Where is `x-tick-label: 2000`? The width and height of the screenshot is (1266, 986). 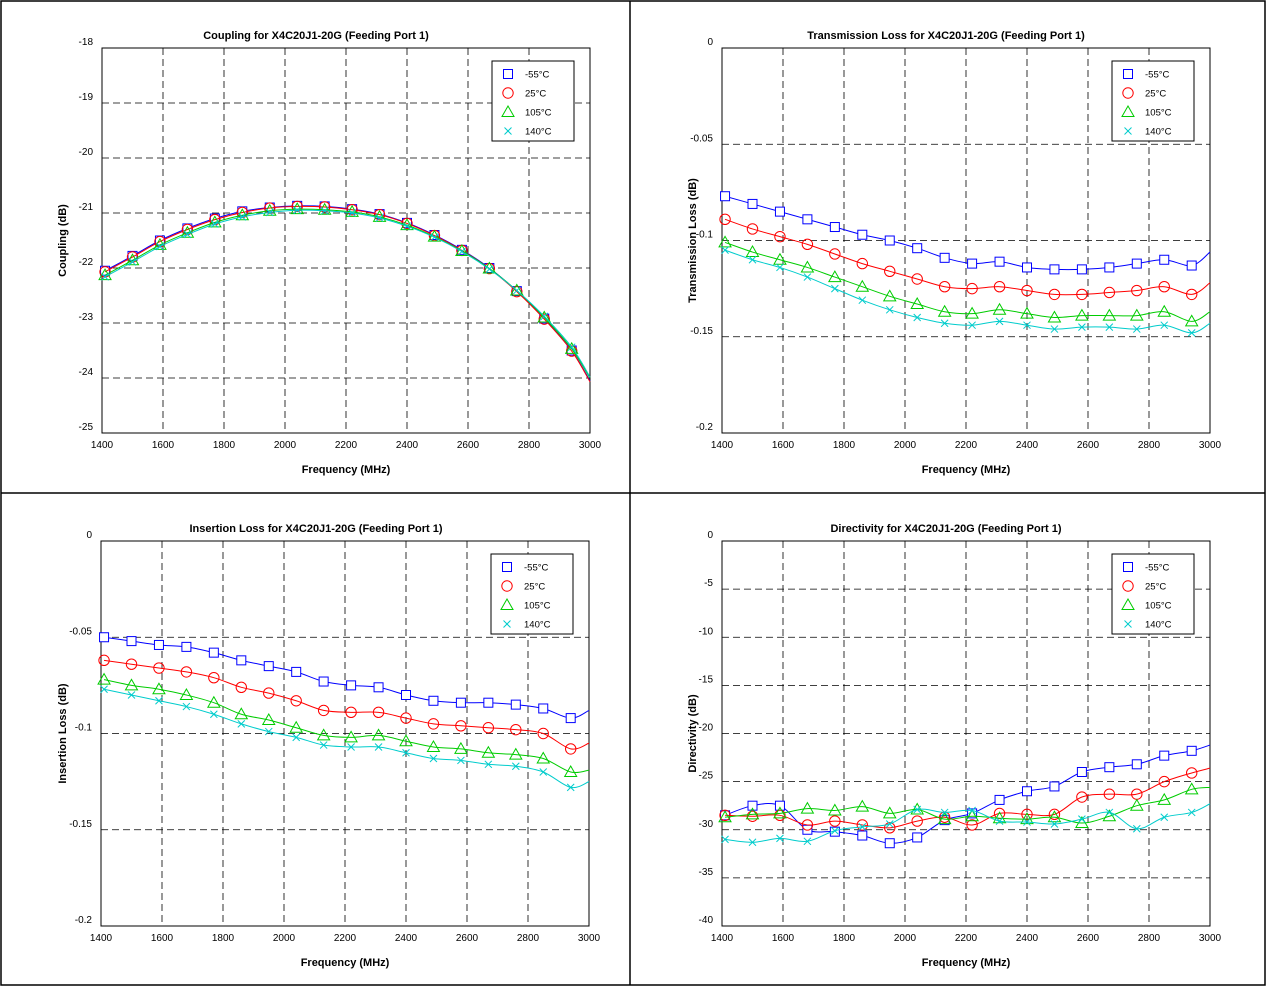
x-tick-label: 2000 is located at coordinates (285, 445).